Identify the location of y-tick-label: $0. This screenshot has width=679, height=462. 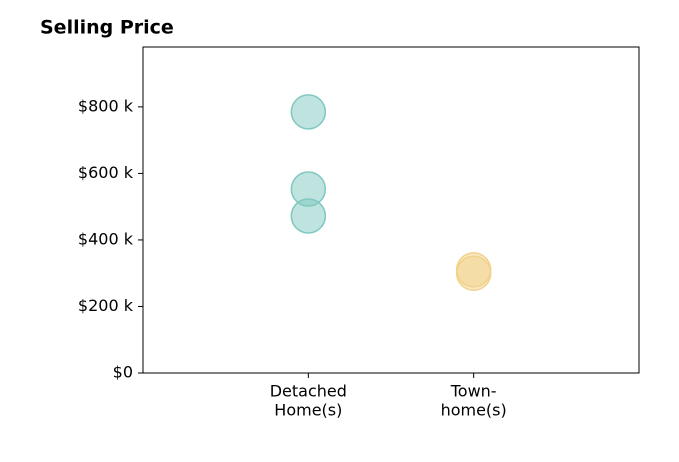
(123, 372).